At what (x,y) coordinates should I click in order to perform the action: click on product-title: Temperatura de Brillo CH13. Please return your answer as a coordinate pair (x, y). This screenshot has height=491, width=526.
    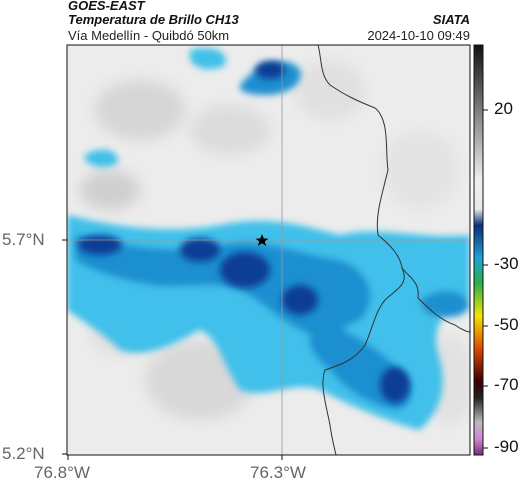
    Looking at the image, I should click on (153, 19).